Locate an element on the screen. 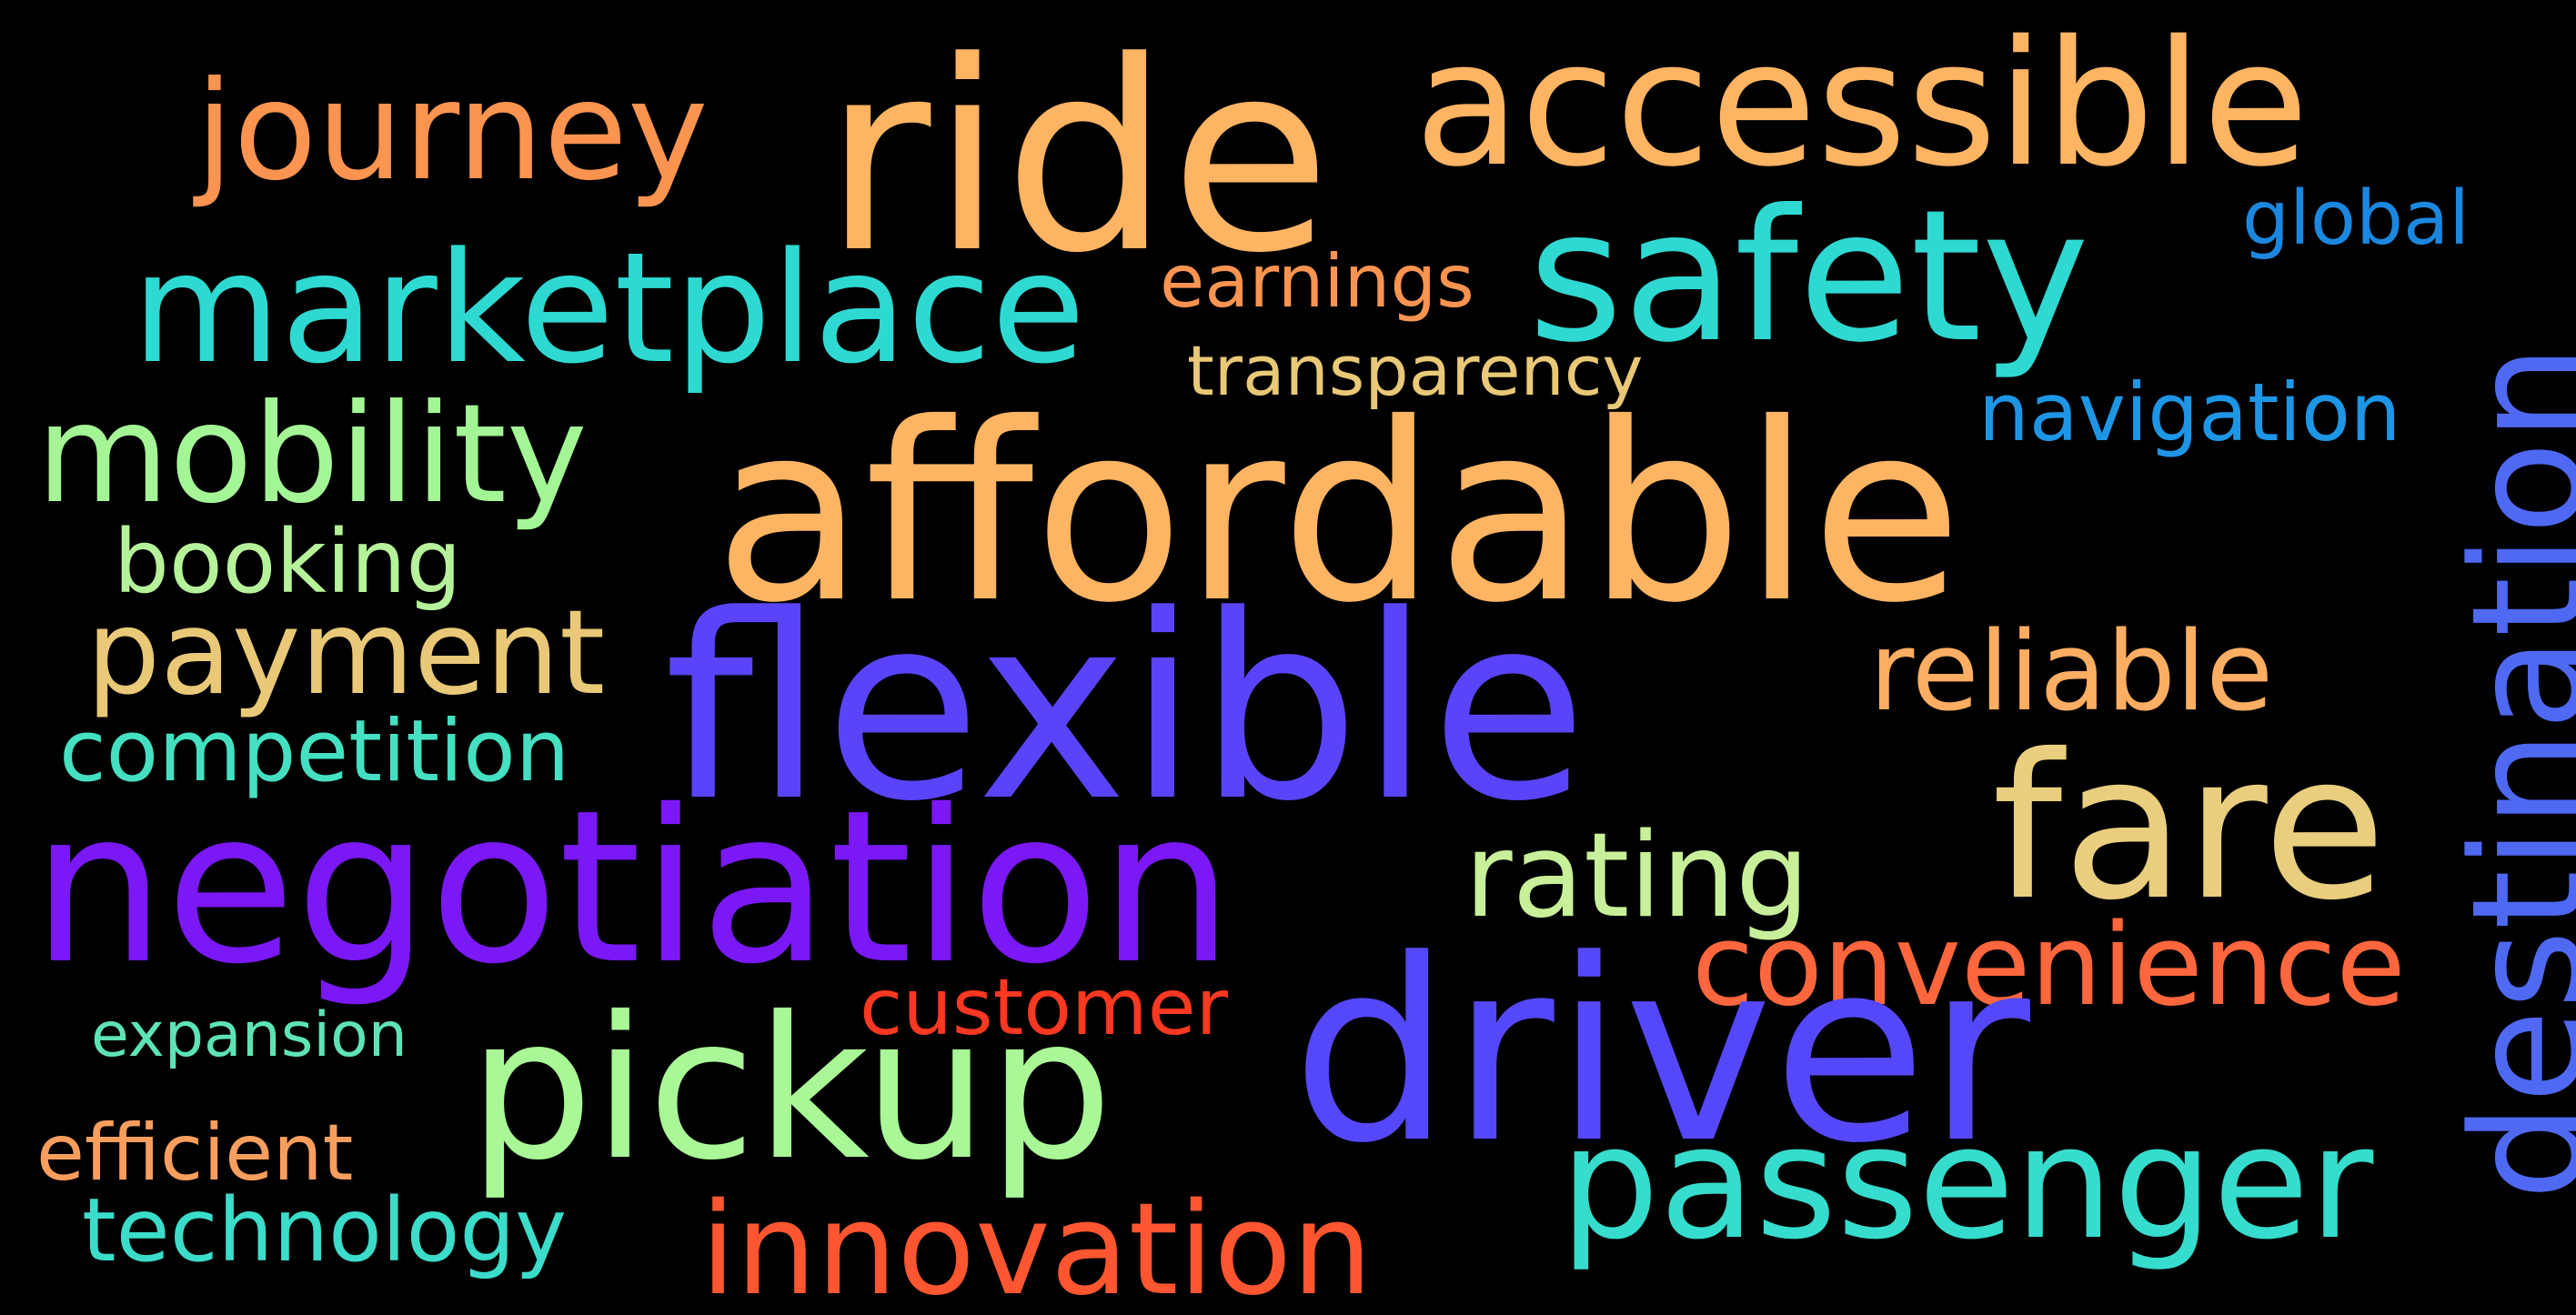  word-navigation: navigation is located at coordinates (2189, 412).